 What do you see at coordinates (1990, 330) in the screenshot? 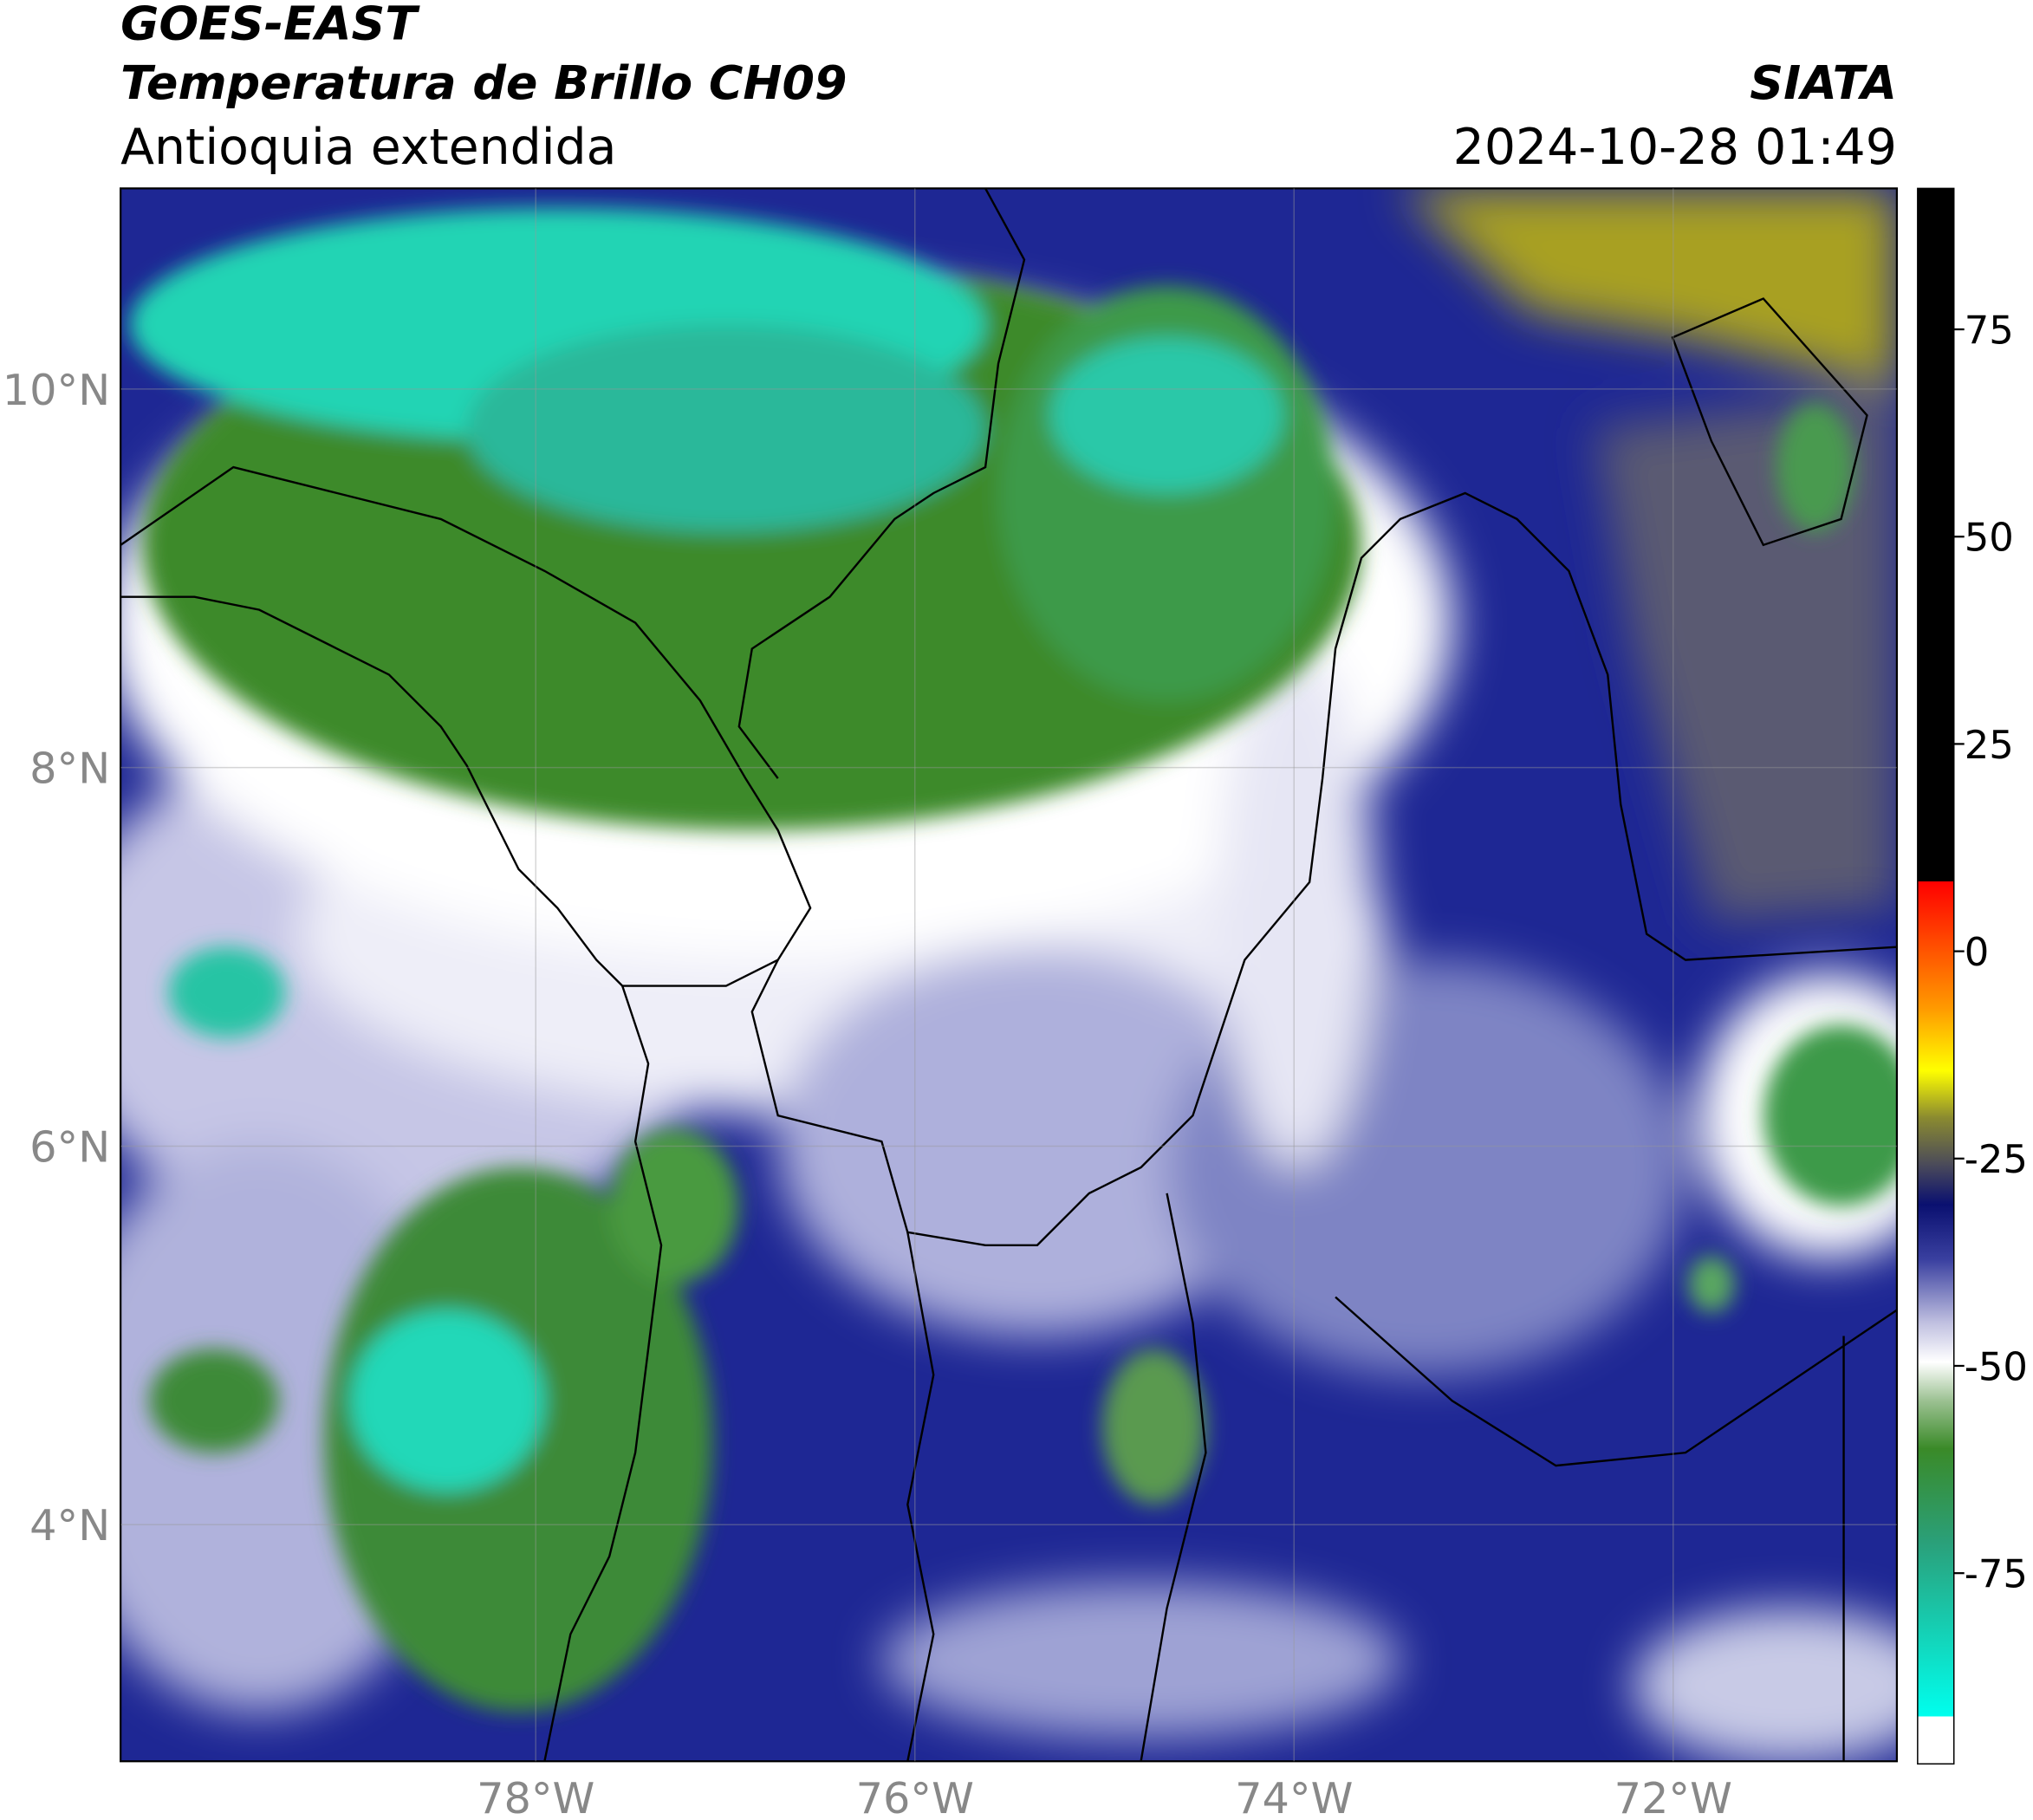
I see `colorbar-tick-label: 75` at bounding box center [1990, 330].